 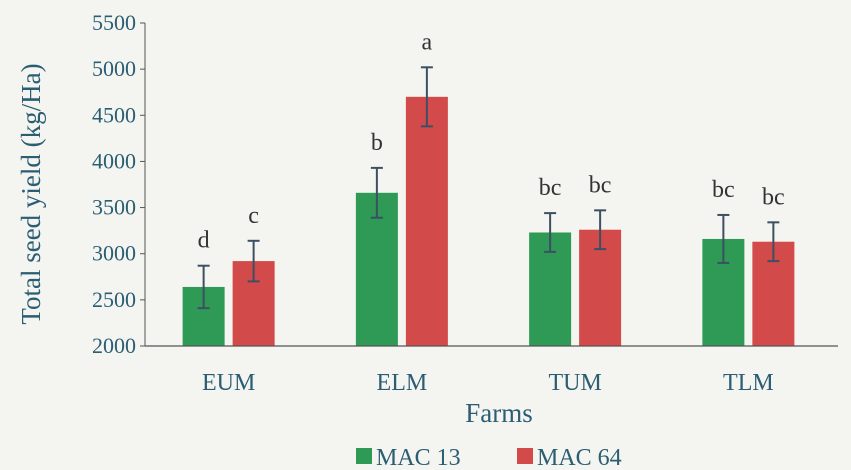 What do you see at coordinates (114, 345) in the screenshot?
I see `y-tick-label: 2000` at bounding box center [114, 345].